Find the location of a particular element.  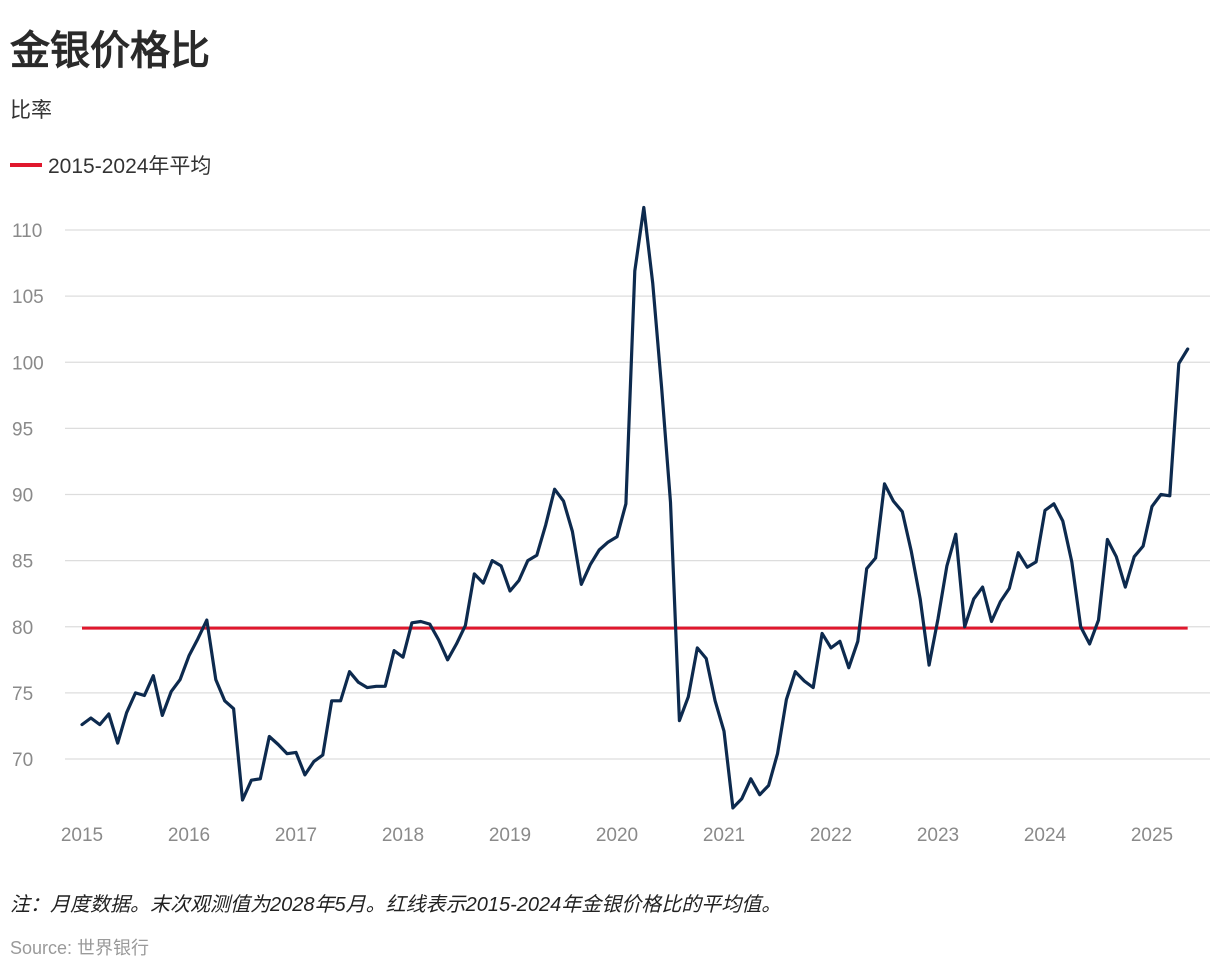

x-tick-label: 2025 is located at coordinates (1152, 835).